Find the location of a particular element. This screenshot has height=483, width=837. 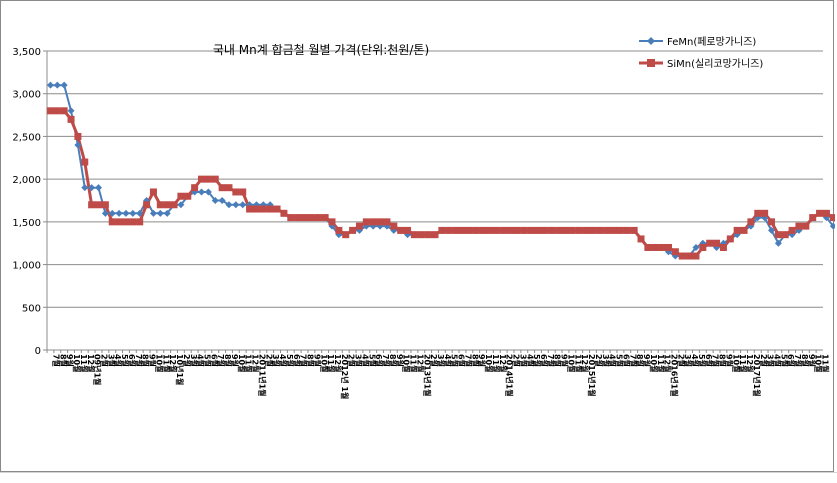

chart-title: 국내 Mn계 합금철 월별 가격(단위:천원/톤) is located at coordinates (321, 49).